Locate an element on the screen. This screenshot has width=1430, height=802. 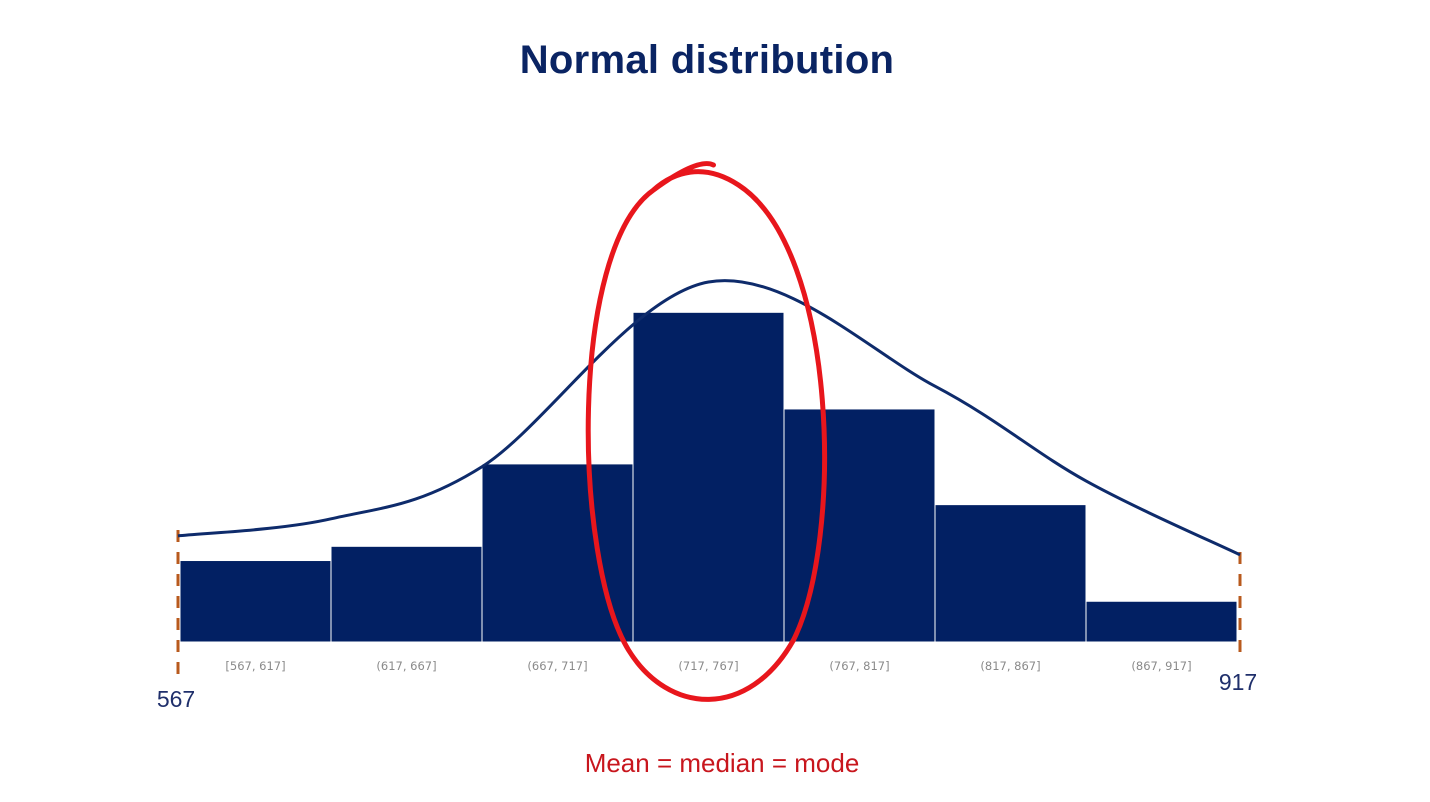
mode-annotation-circle is located at coordinates (706, 431).